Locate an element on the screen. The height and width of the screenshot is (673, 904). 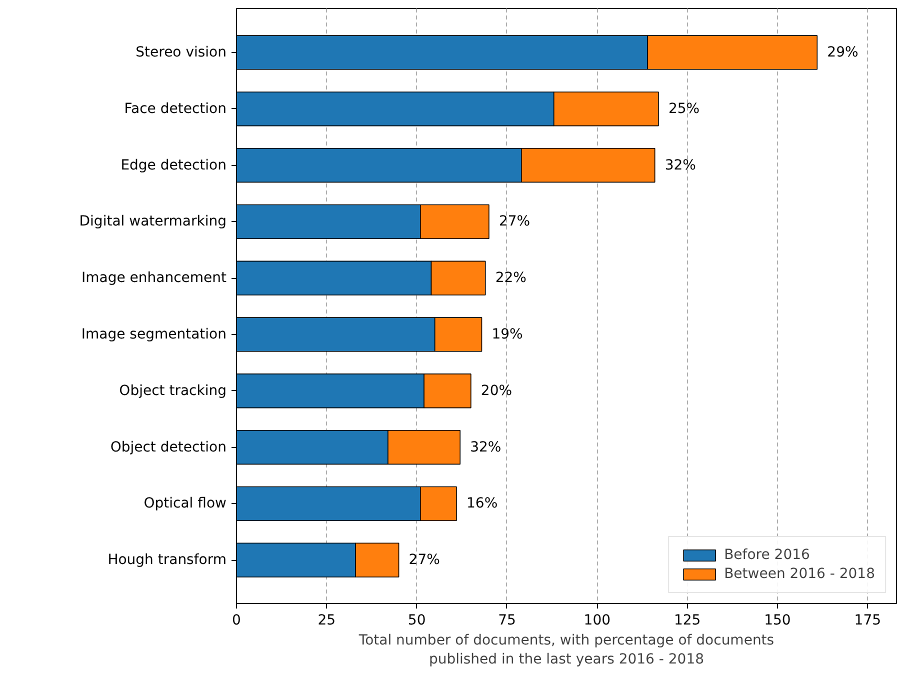
legend-label: Before 2016 is located at coordinates (767, 555).